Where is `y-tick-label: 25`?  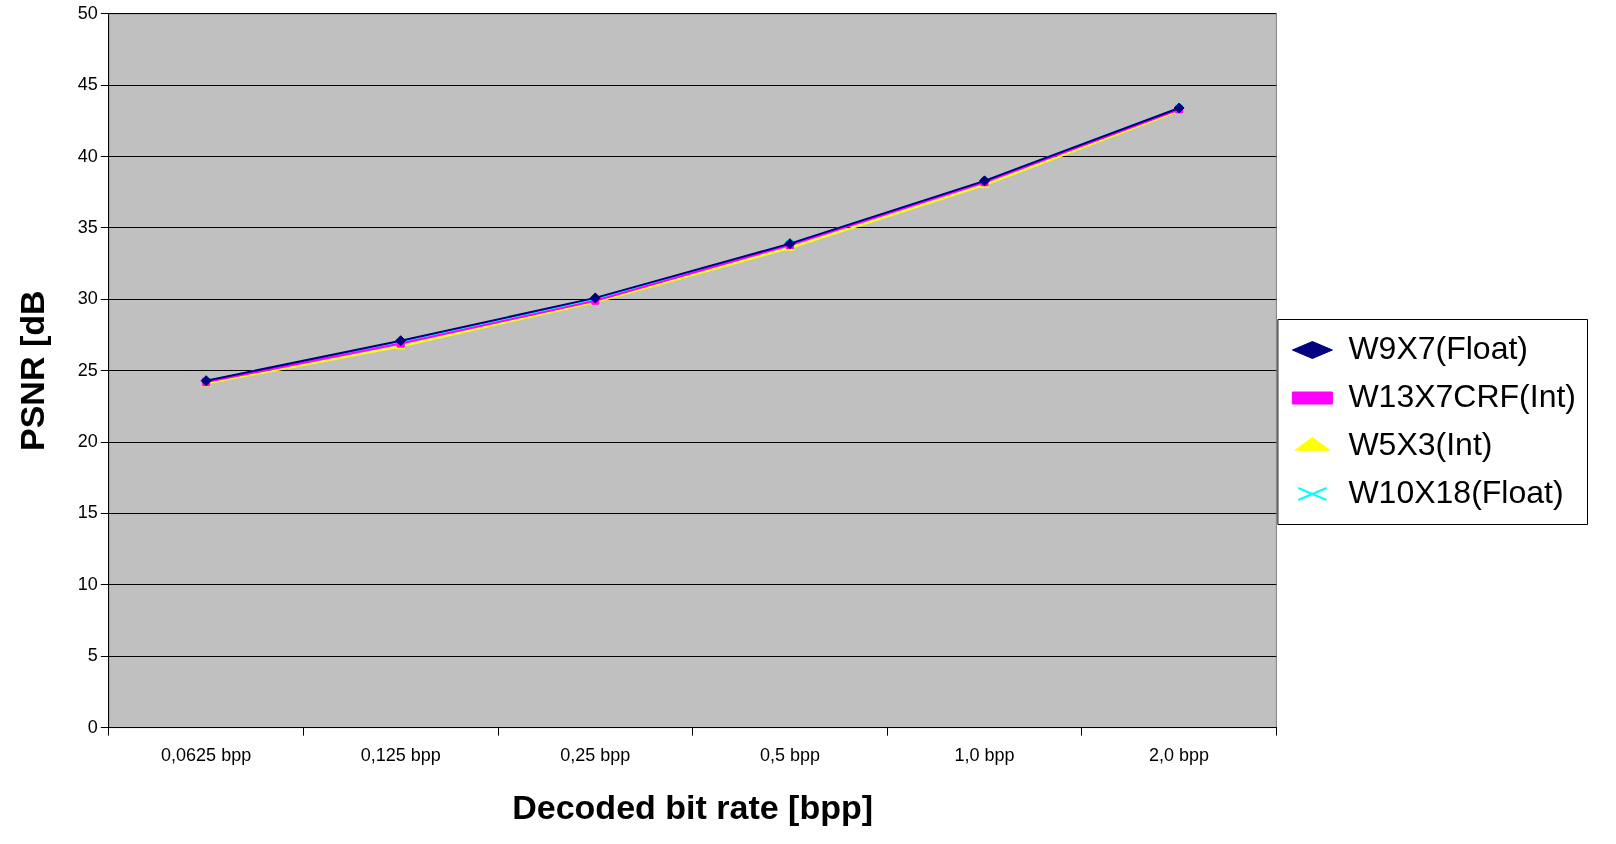 y-tick-label: 25 is located at coordinates (87, 369).